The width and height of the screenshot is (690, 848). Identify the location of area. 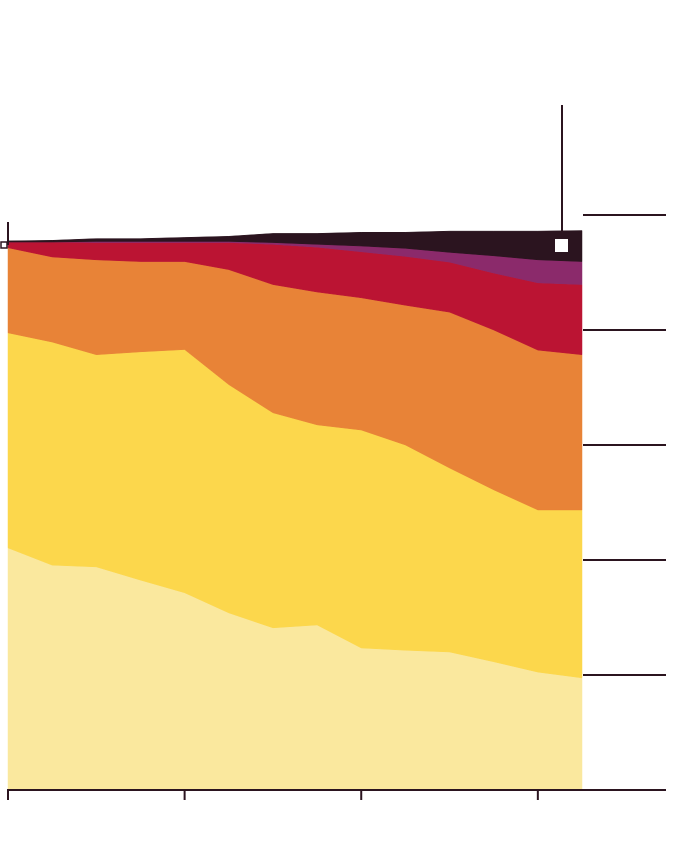
(295, 246).